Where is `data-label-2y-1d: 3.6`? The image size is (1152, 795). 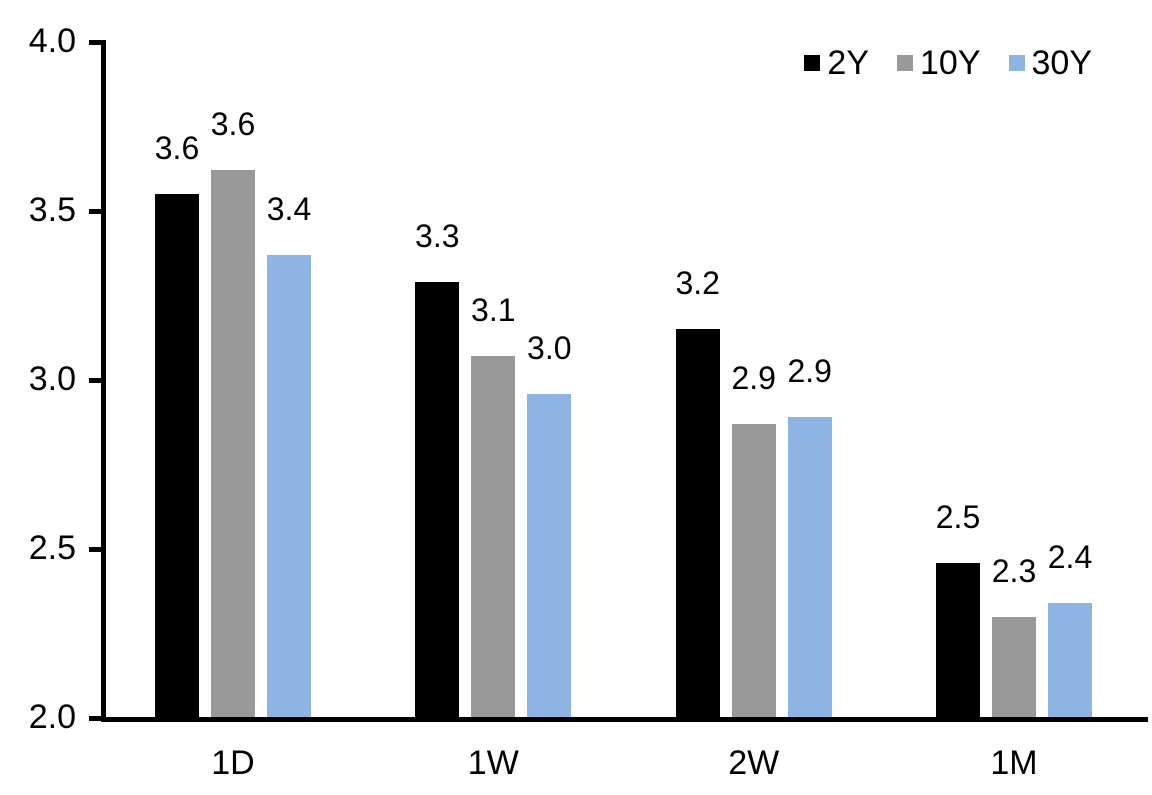 data-label-2y-1d: 3.6 is located at coordinates (177, 148).